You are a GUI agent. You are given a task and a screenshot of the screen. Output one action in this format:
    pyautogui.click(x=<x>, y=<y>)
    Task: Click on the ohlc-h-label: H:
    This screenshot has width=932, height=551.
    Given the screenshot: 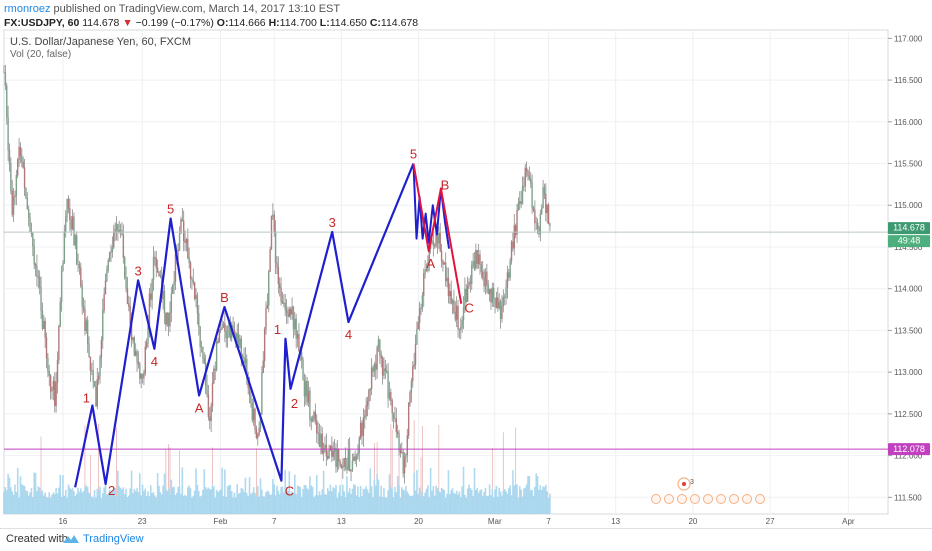 What is the action you would take?
    pyautogui.click(x=274, y=23)
    